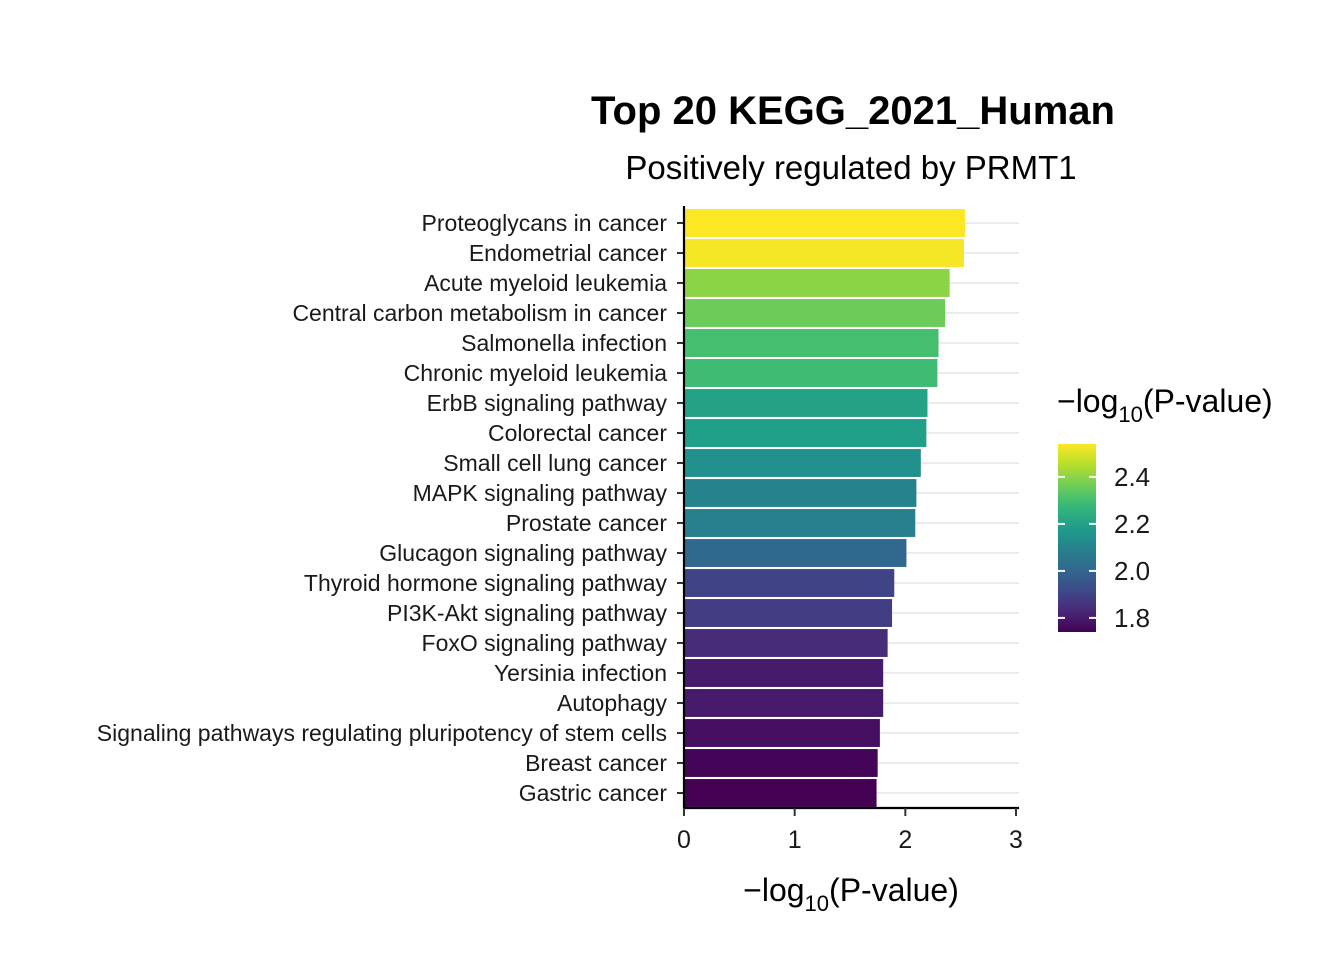 The image size is (1344, 960). What do you see at coordinates (850, 831) in the screenshot?
I see `x-axis-ticks: 0 1 2 3` at bounding box center [850, 831].